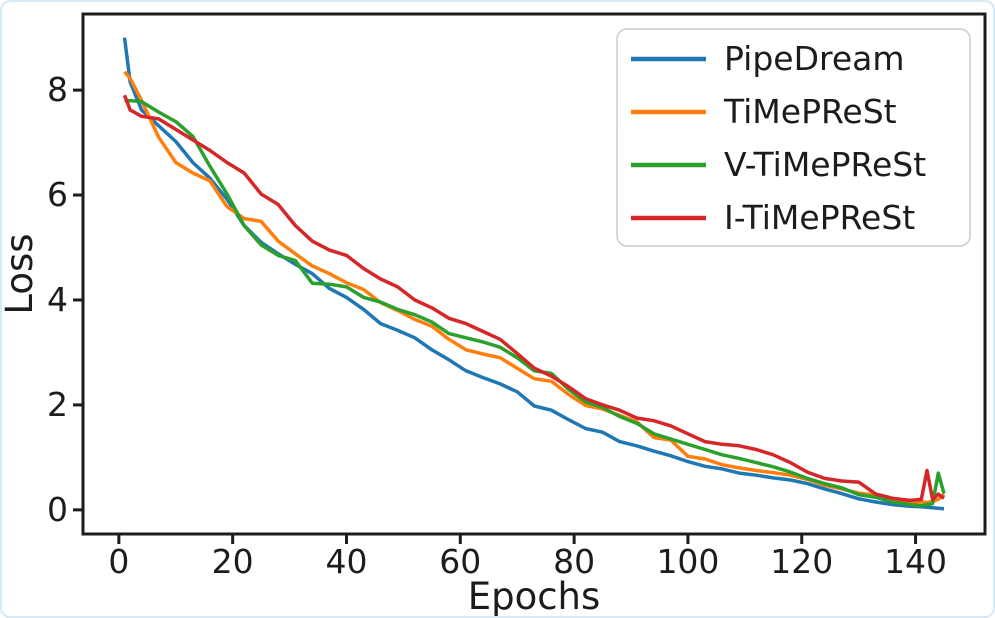  What do you see at coordinates (57, 89) in the screenshot?
I see `y-tick-label-8: 8` at bounding box center [57, 89].